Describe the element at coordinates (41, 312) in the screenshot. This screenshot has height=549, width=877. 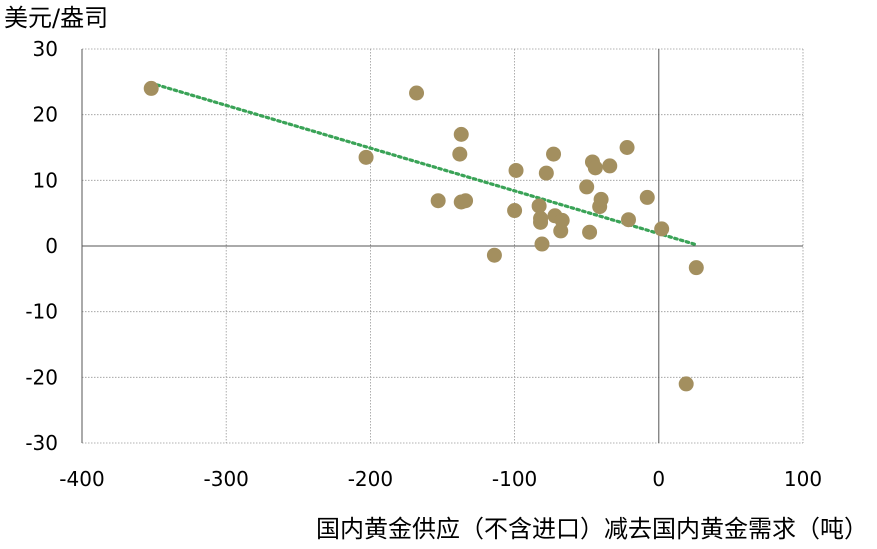
I see `y-tick-label: -10` at that location.